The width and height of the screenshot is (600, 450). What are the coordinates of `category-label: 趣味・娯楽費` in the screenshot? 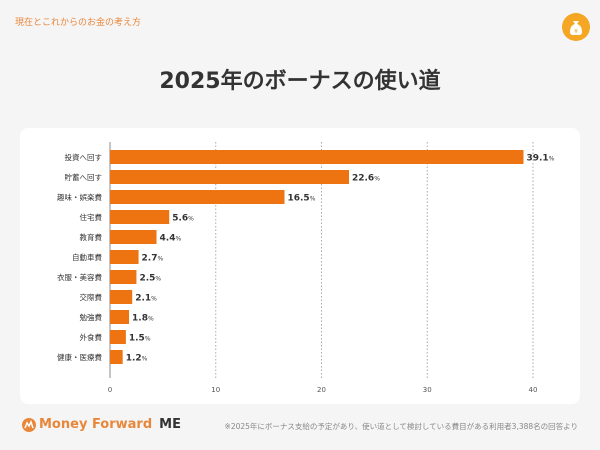 It's located at (79, 197).